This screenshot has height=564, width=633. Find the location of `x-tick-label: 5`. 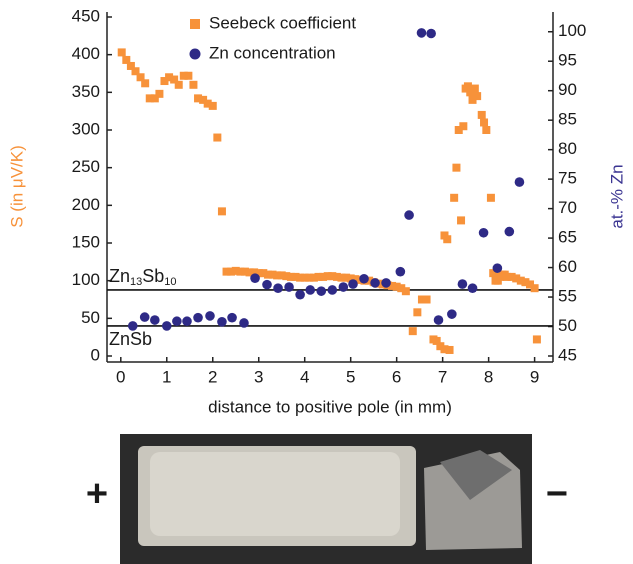

x-tick-label: 5 is located at coordinates (350, 376).